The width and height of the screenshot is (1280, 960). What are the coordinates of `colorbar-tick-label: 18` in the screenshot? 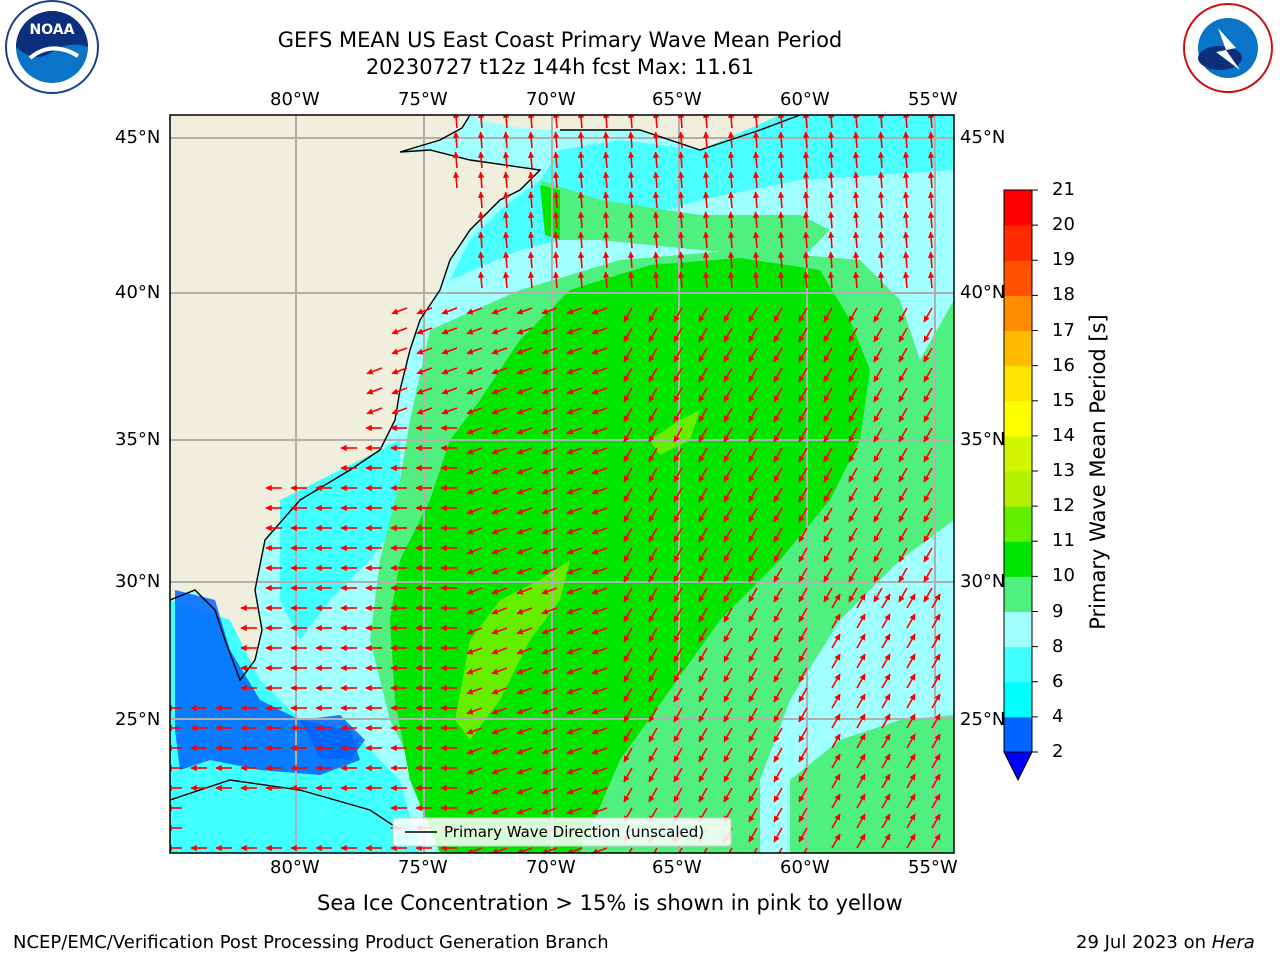 It's located at (1063, 295).